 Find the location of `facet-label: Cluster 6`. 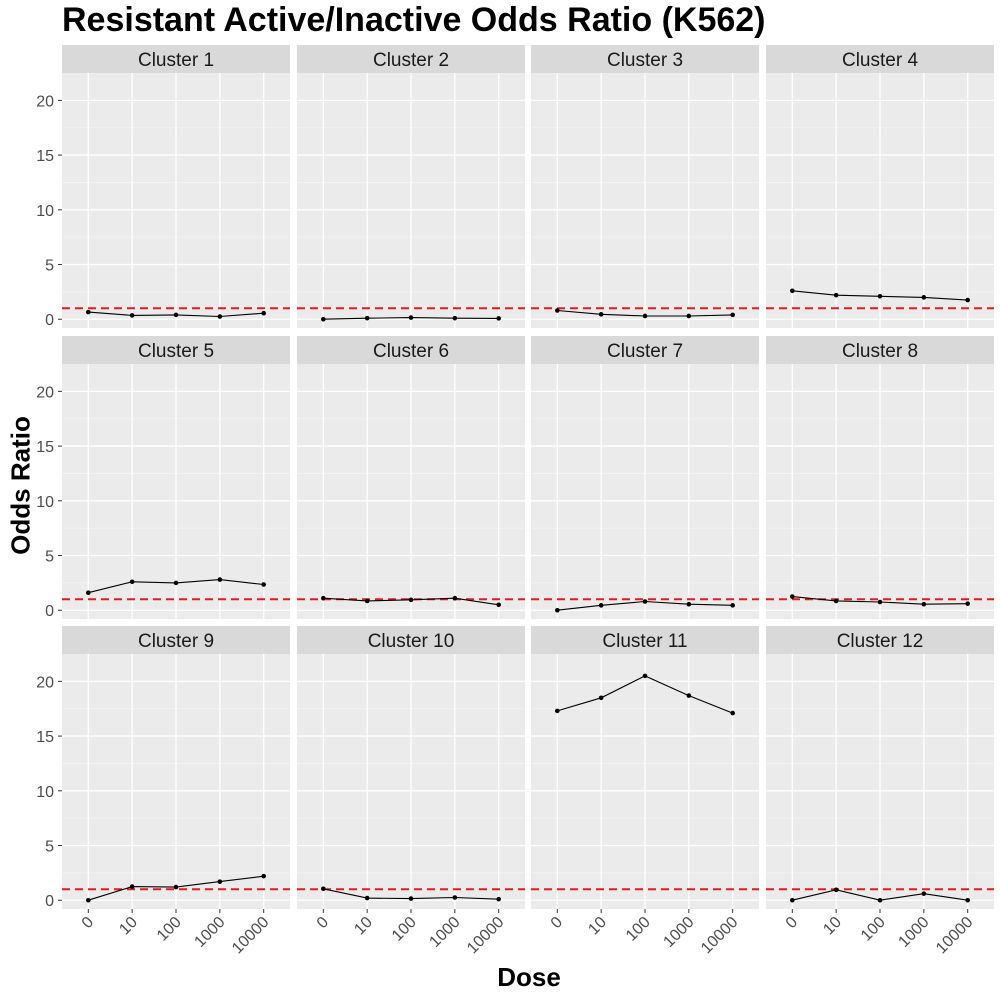

facet-label: Cluster 6 is located at coordinates (411, 351).